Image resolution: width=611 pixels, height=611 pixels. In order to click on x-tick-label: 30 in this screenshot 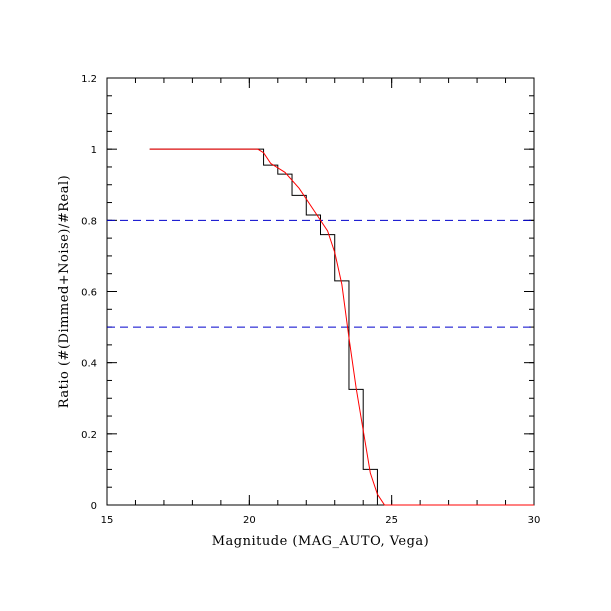, I will do `click(534, 520)`.